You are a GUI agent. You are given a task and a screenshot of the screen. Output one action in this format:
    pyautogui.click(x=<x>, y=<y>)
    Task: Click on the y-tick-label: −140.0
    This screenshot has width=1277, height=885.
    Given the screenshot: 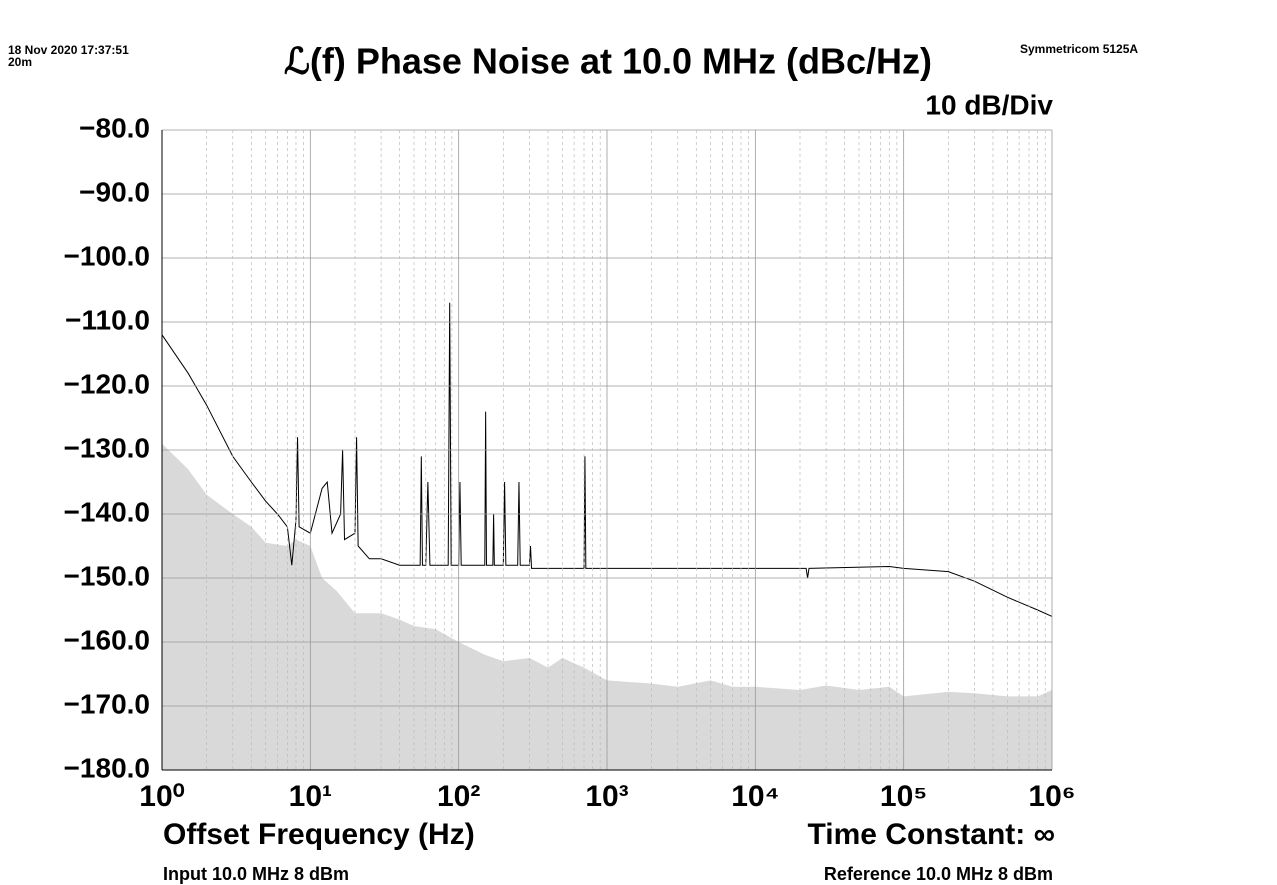 What is the action you would take?
    pyautogui.click(x=107, y=511)
    